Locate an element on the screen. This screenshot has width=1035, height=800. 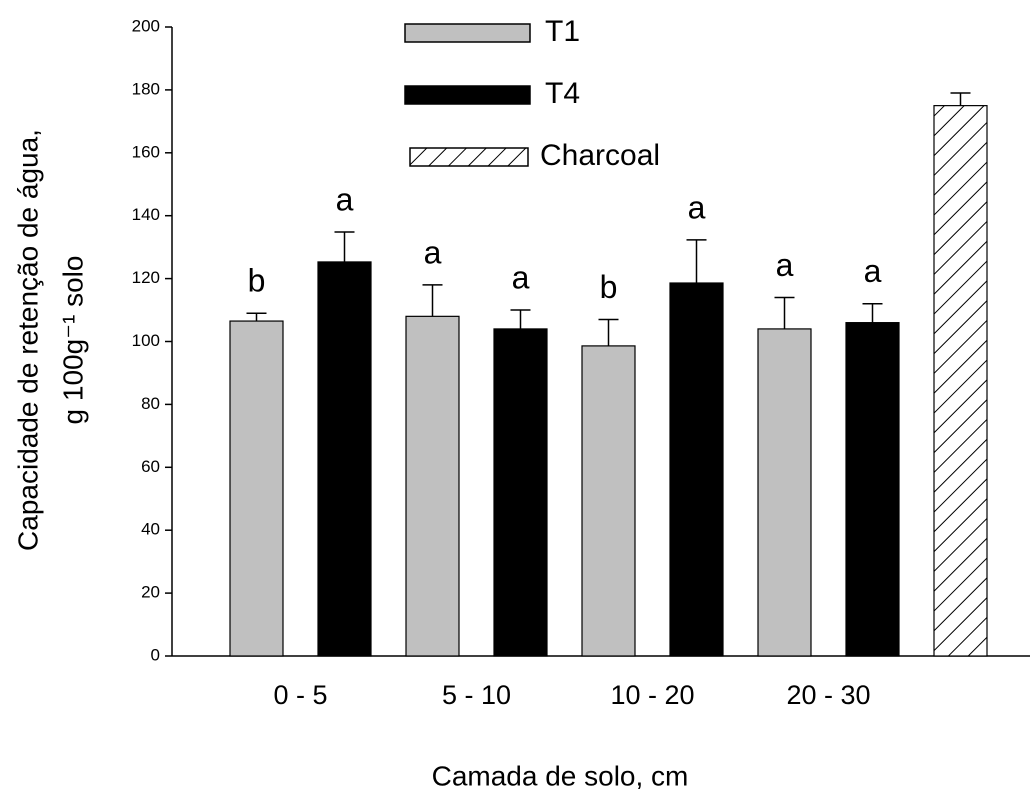
x-tick-label: 20 - 30 is located at coordinates (828, 695).